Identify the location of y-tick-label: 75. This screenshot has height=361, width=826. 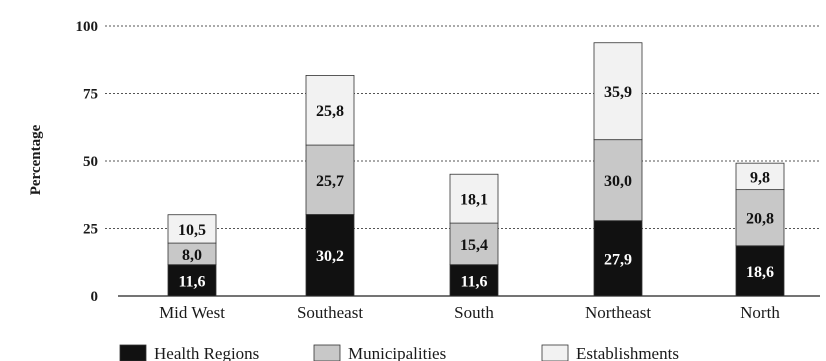
(90, 95).